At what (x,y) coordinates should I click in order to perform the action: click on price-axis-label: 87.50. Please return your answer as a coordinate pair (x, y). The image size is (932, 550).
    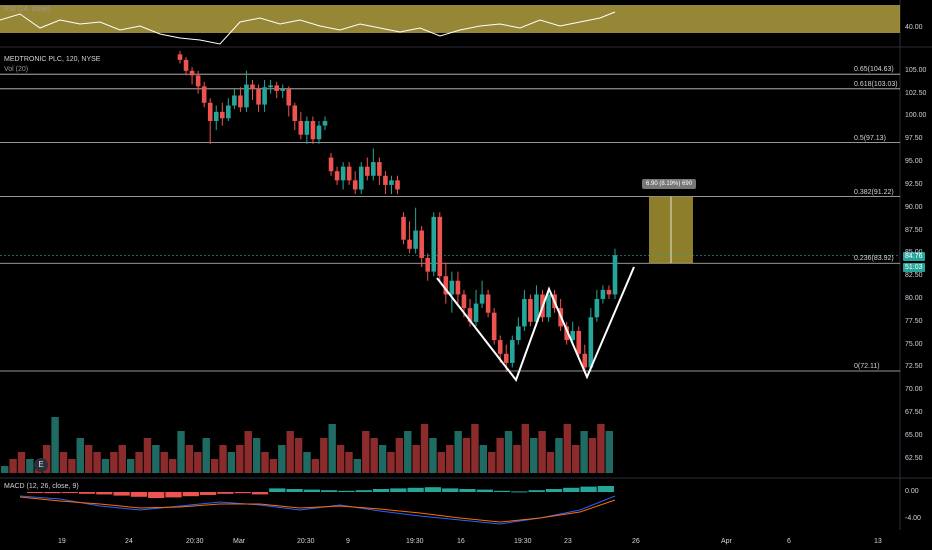
    Looking at the image, I should click on (914, 230).